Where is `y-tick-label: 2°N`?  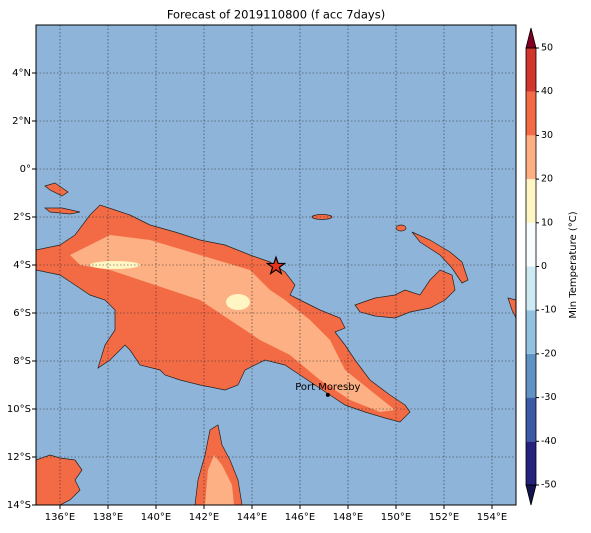 y-tick-label: 2°N is located at coordinates (21, 121).